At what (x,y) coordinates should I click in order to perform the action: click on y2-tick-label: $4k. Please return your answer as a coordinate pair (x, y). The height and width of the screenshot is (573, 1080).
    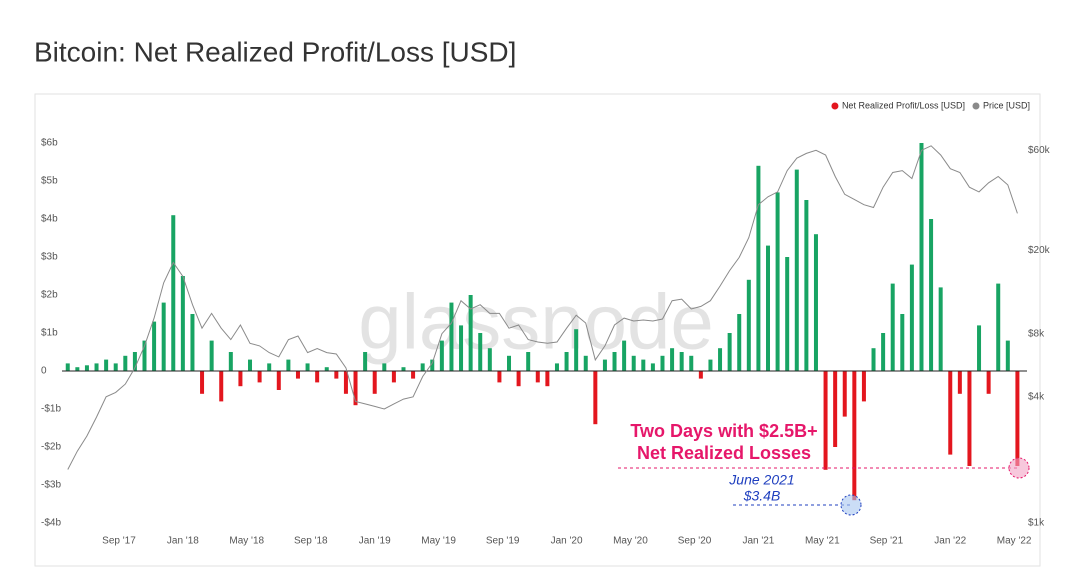
    Looking at the image, I should click on (1036, 396).